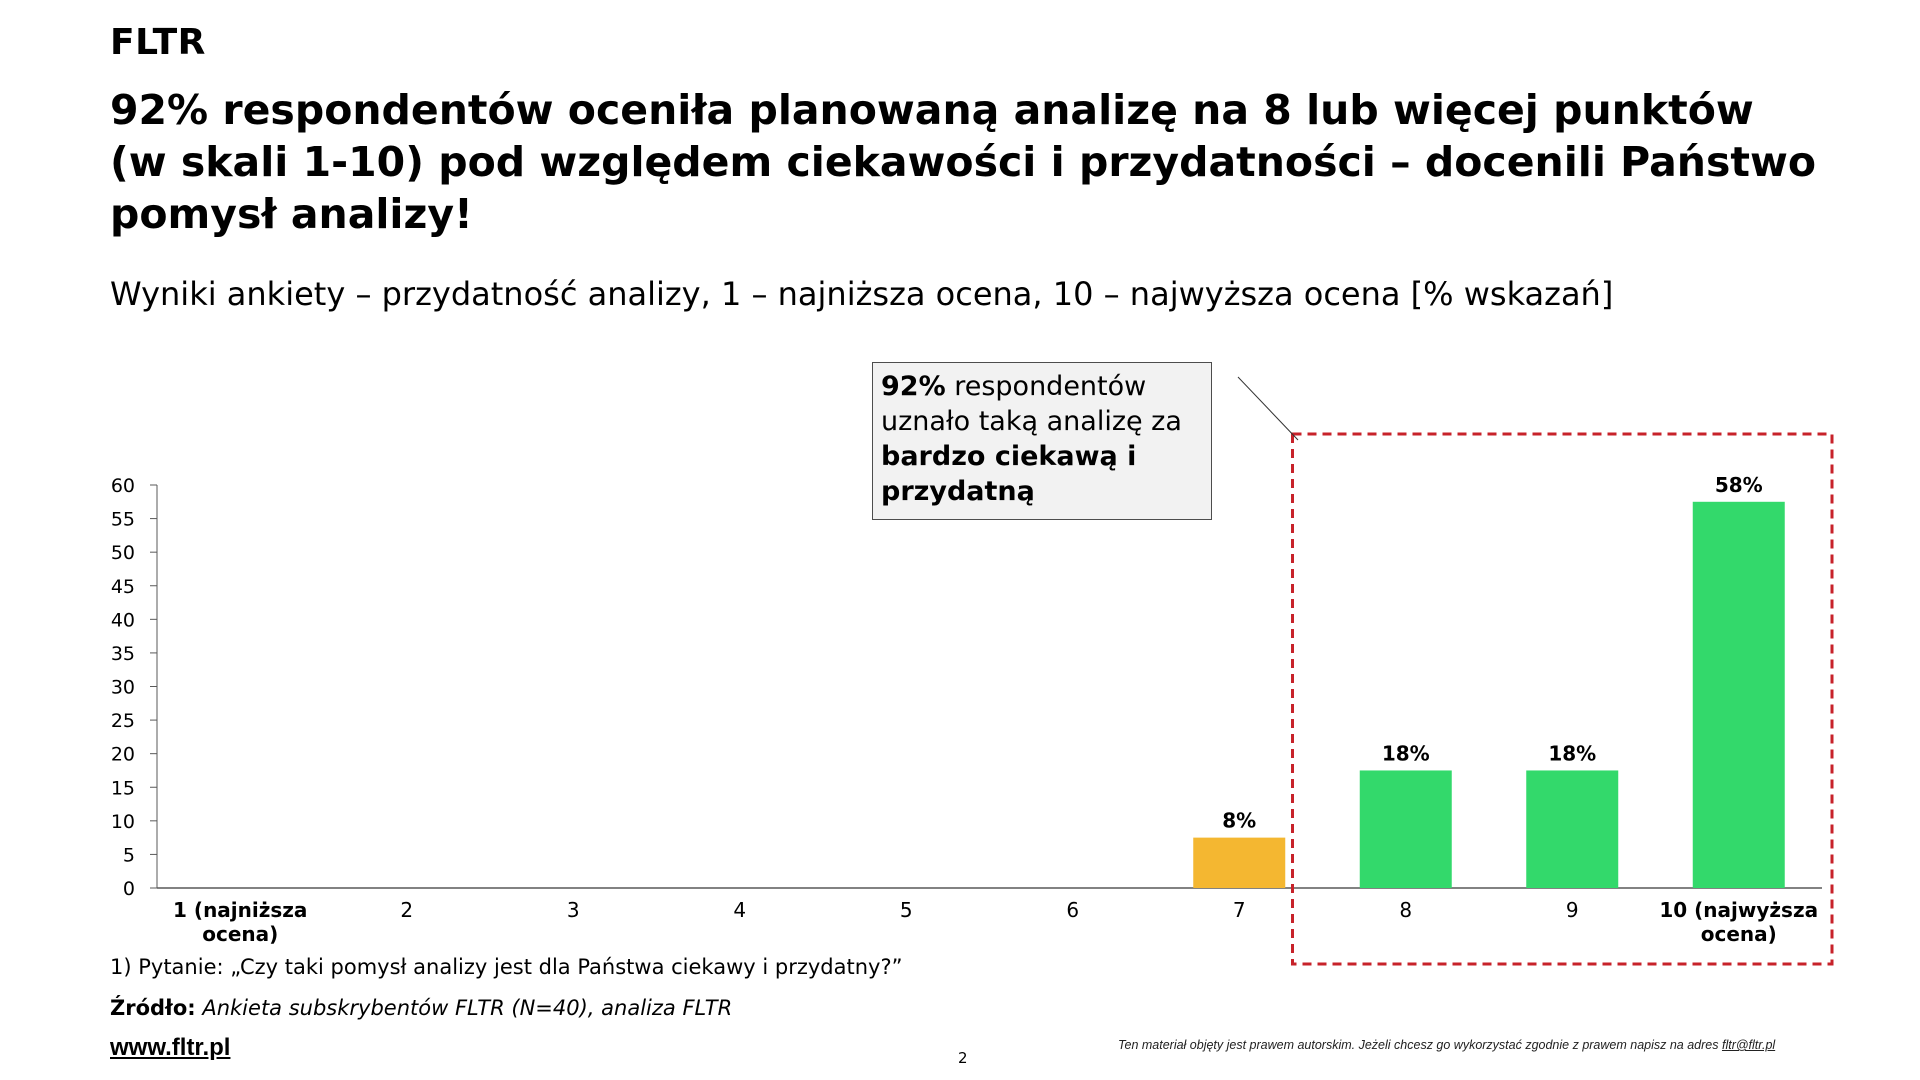  What do you see at coordinates (1239, 910) in the screenshot?
I see `category-label-7: 7` at bounding box center [1239, 910].